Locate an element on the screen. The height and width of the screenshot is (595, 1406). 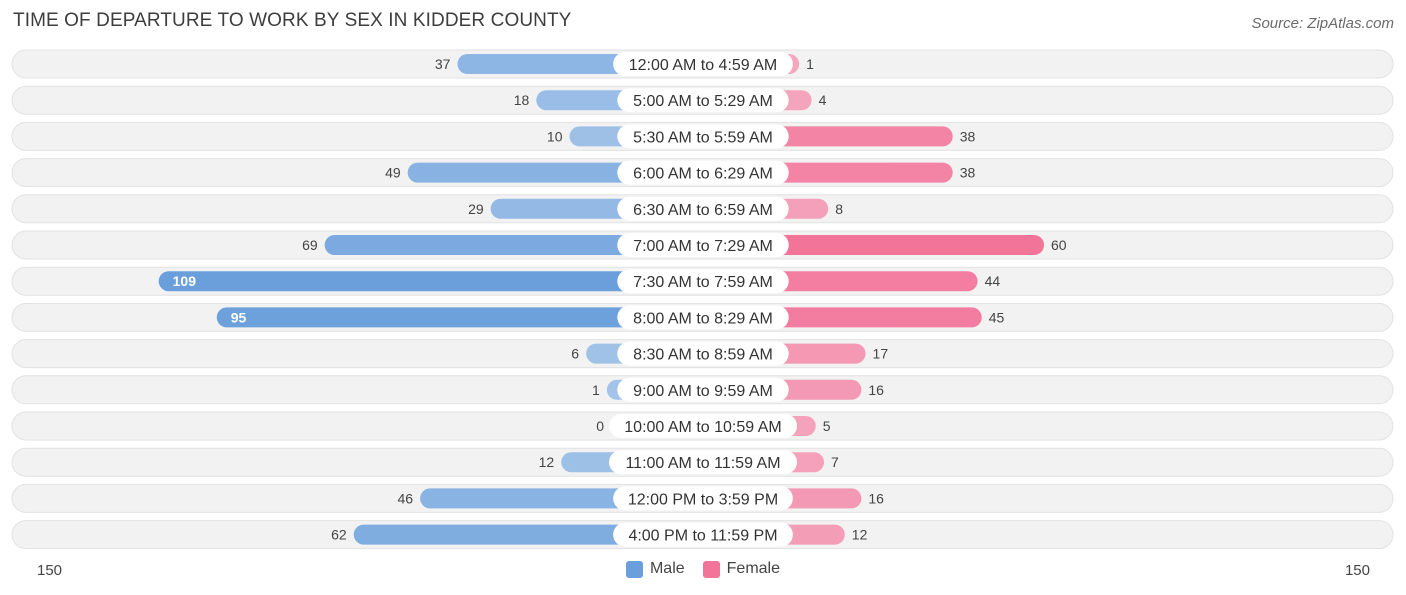
value-label-male: 46 is located at coordinates (406, 498).